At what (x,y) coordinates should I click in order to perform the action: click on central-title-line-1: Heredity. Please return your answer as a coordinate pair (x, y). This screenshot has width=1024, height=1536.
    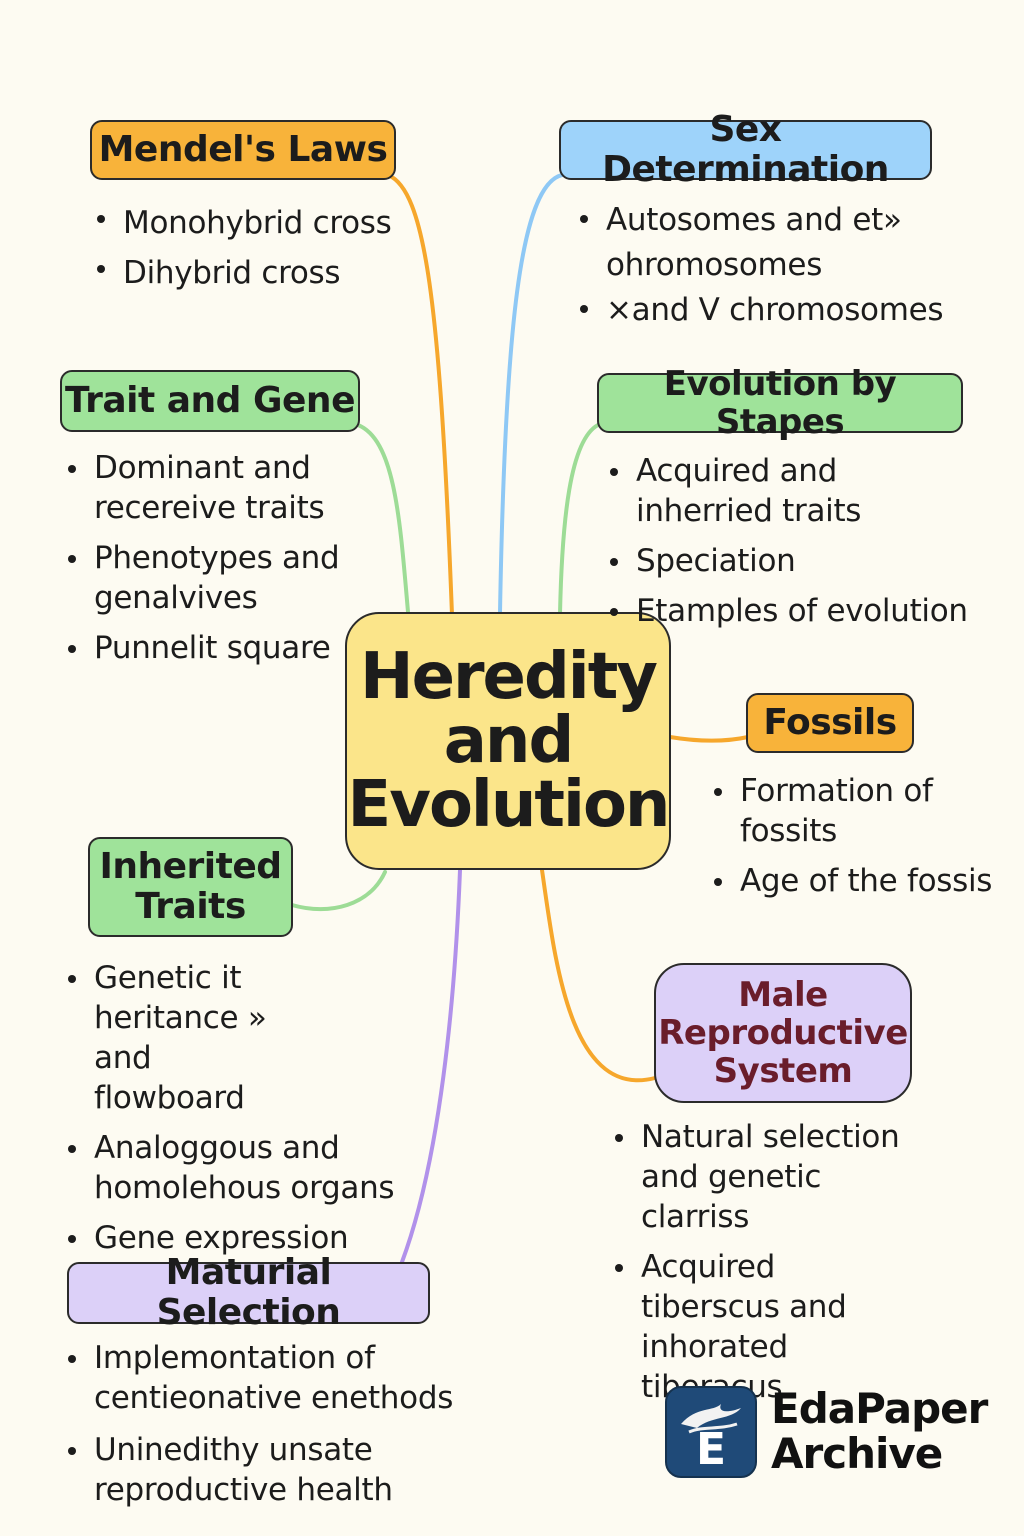
    Looking at the image, I should click on (509, 677).